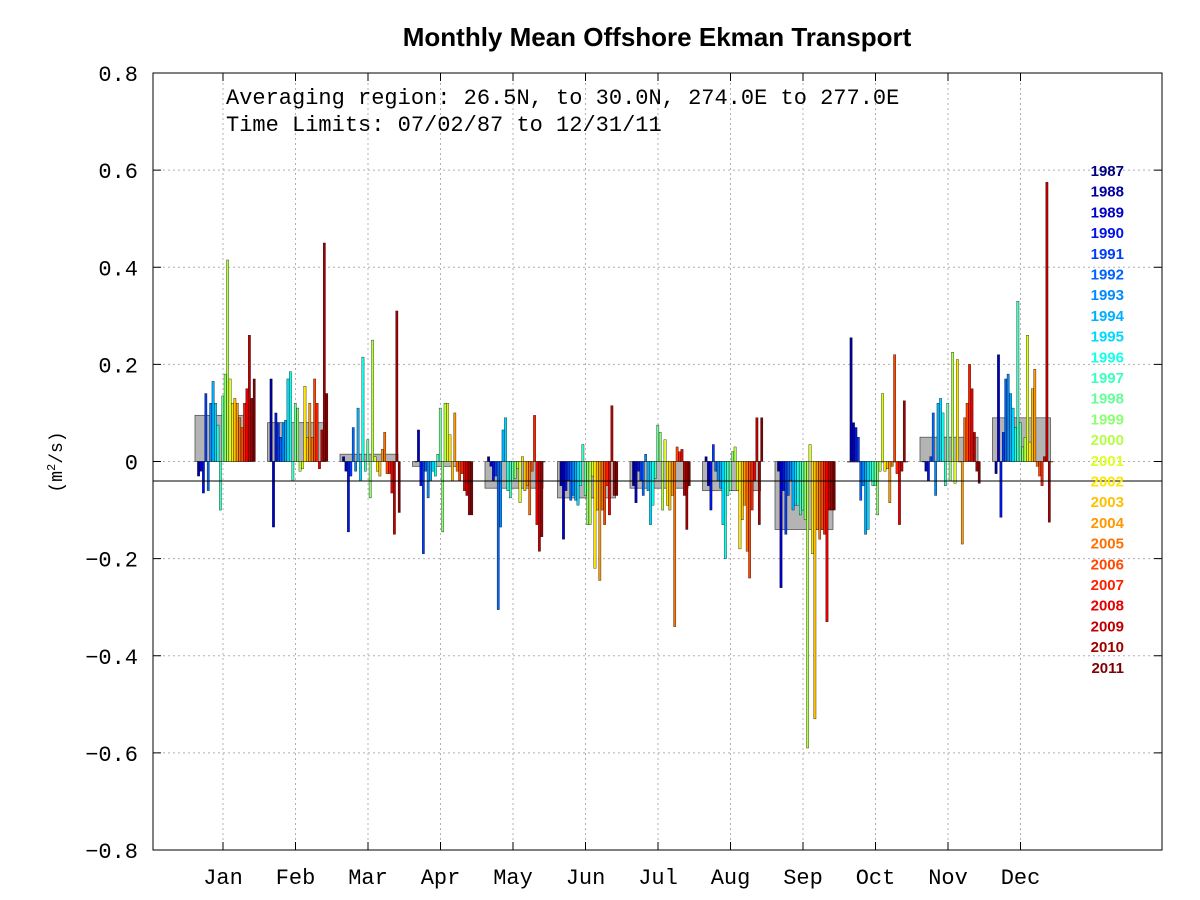 This screenshot has height=900, width=1200. I want to click on annotation-time-limits: Time Limits: 07/02/87 to 12/31/11, so click(444, 125).